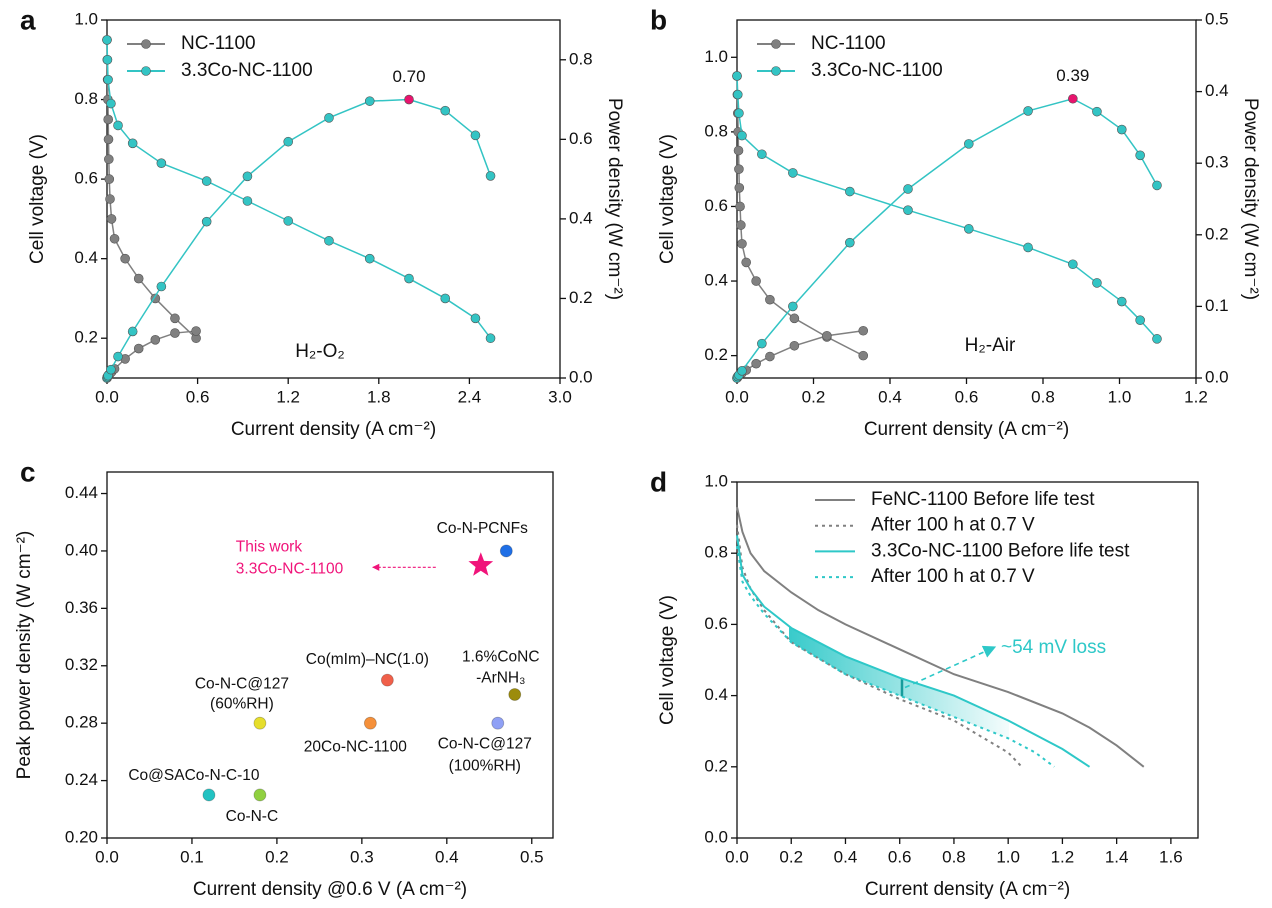 The height and width of the screenshot is (908, 1272). What do you see at coordinates (716, 354) in the screenshot?
I see `y-tick-label: 0.2` at bounding box center [716, 354].